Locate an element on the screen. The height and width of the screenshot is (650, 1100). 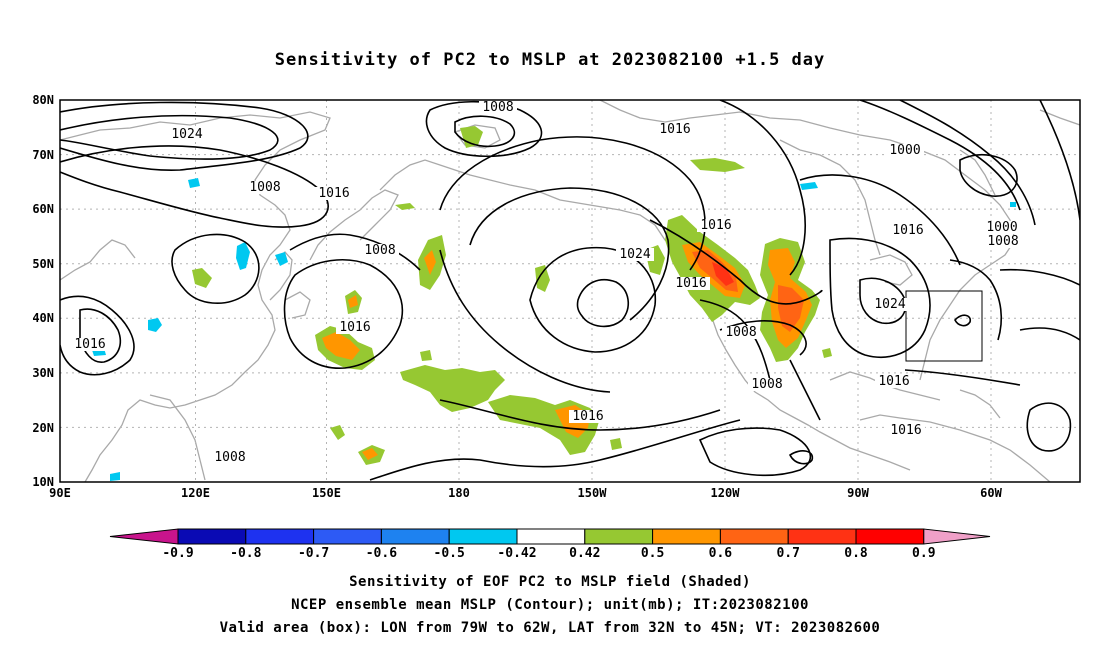
colorbar-label: 0.5 is located at coordinates (652, 553).